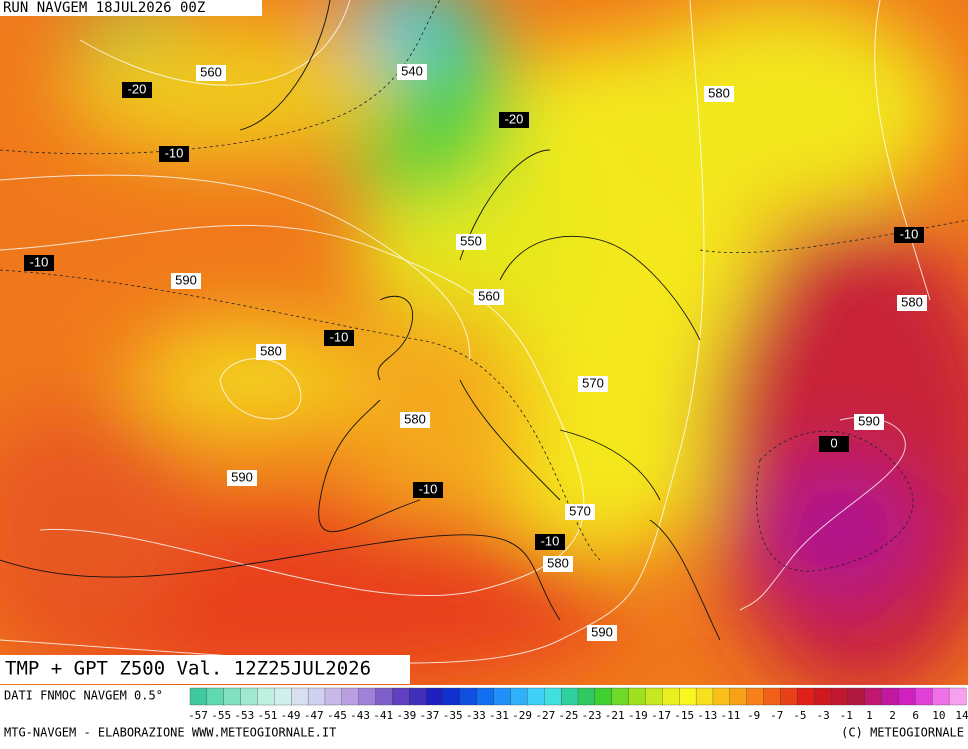 The width and height of the screenshot is (968, 749). I want to click on colorbar-tick-label: -33, so click(476, 715).